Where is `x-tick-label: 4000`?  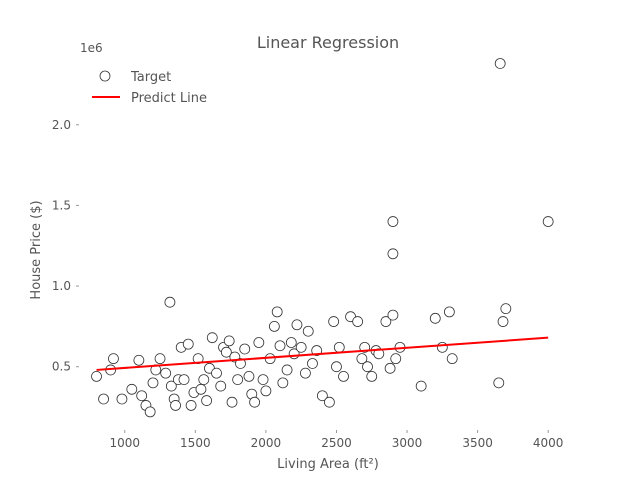
x-tick-label: 4000 is located at coordinates (548, 443).